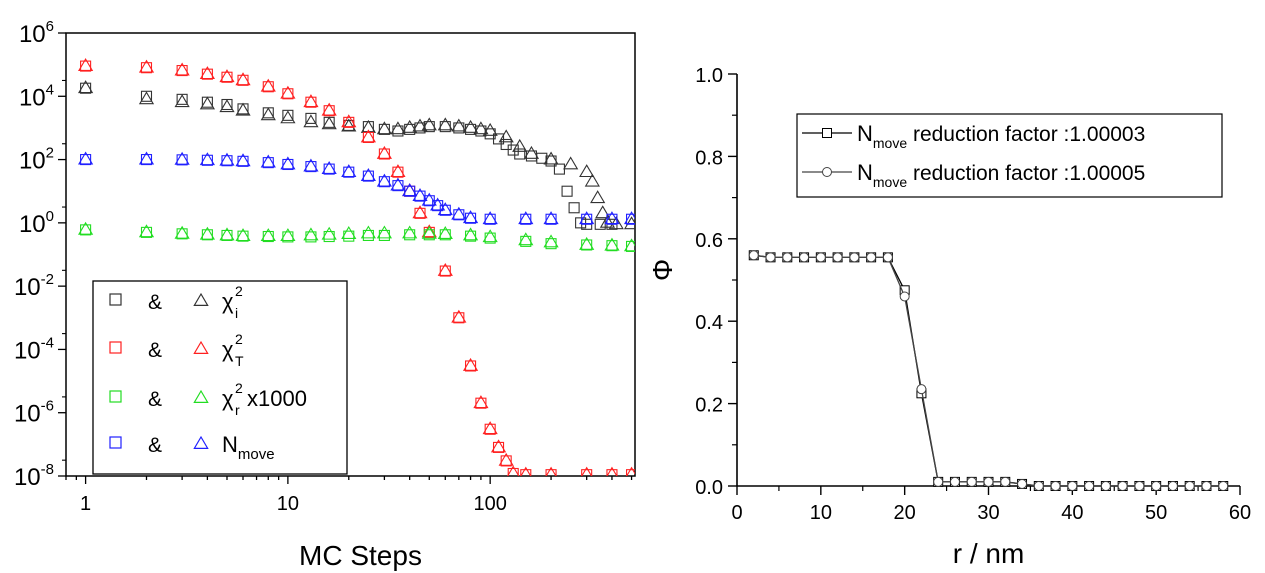 The height and width of the screenshot is (573, 1265). I want to click on legend-symbol: χ, so click(228, 349).